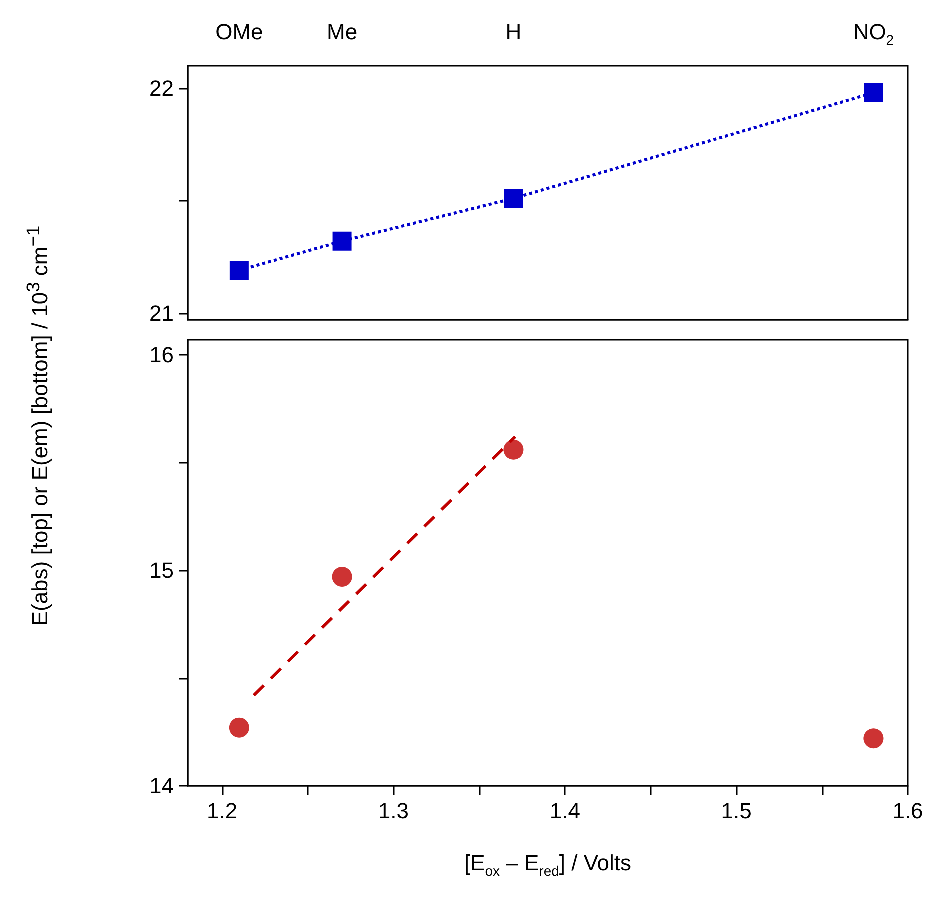  Describe the element at coordinates (514, 32) in the screenshot. I see `text: H` at that location.